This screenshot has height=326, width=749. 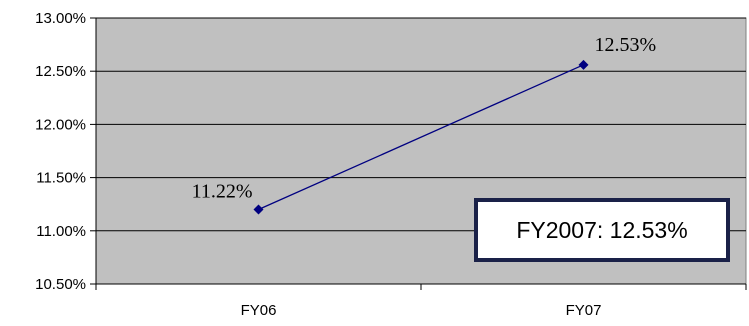 I want to click on y-tick-label: 11.50%, so click(x=61, y=178).